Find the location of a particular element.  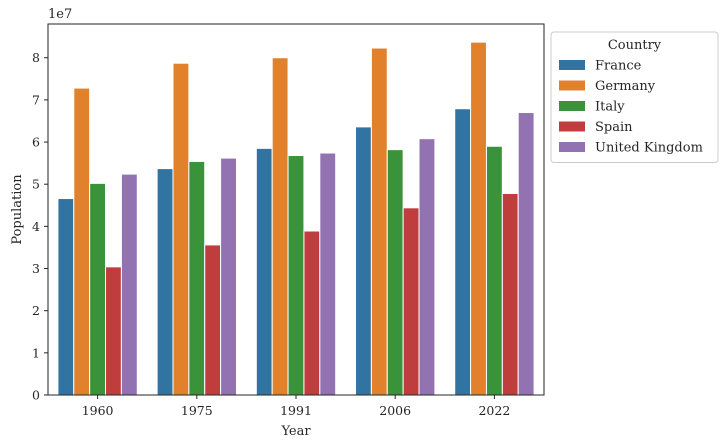

legend-label: Germany is located at coordinates (625, 86).